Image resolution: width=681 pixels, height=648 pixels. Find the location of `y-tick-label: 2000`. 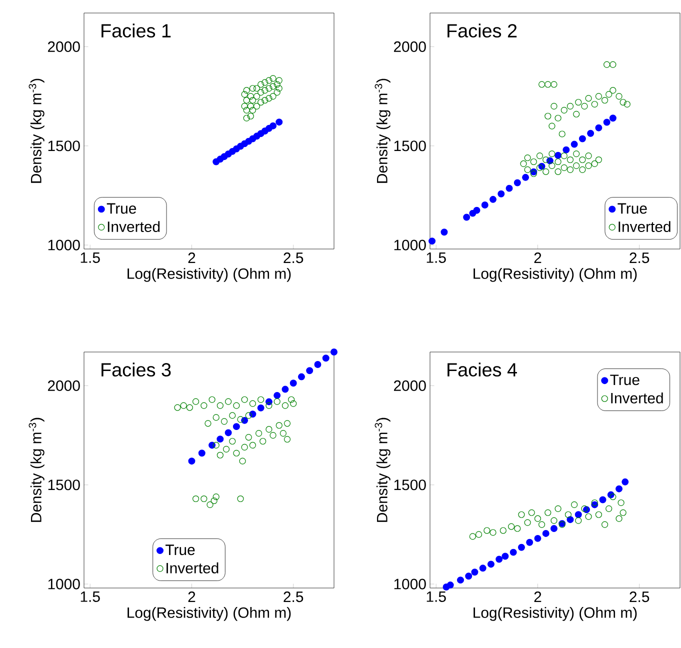

y-tick-label: 2000 is located at coordinates (64, 386).